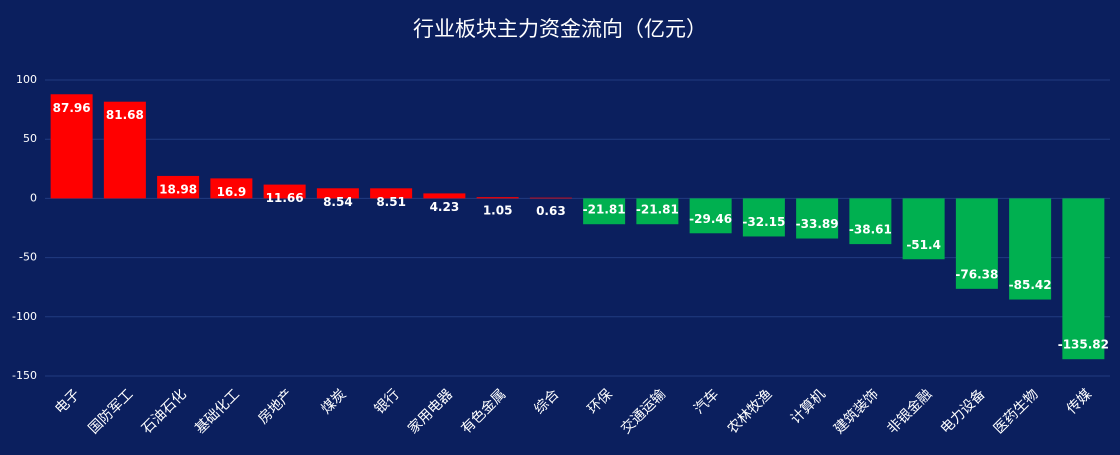 This screenshot has width=1120, height=455. I want to click on value-label: 4.23, so click(445, 207).